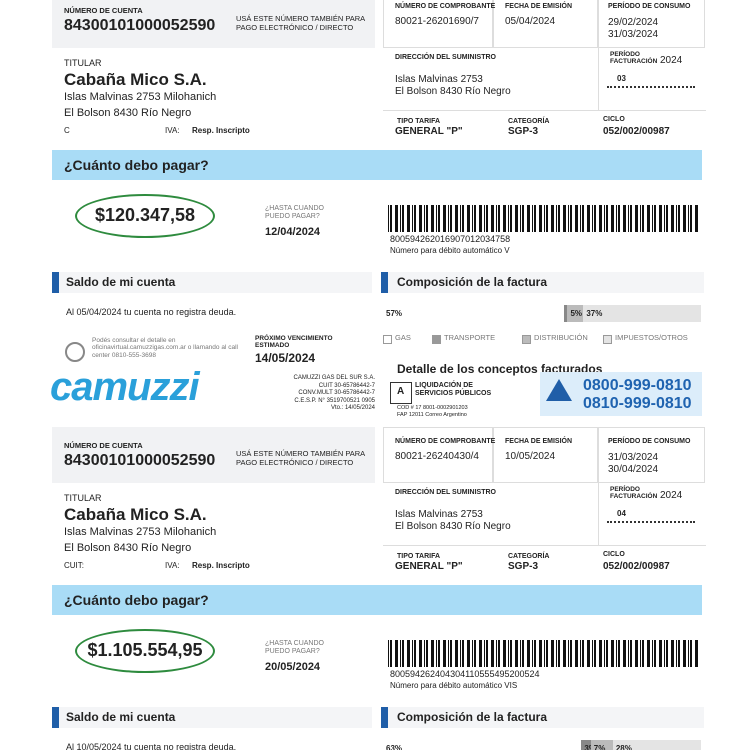 This screenshot has height=750, width=750. I want to click on legend-label: DISTRIBUCIÓN, so click(561, 337).